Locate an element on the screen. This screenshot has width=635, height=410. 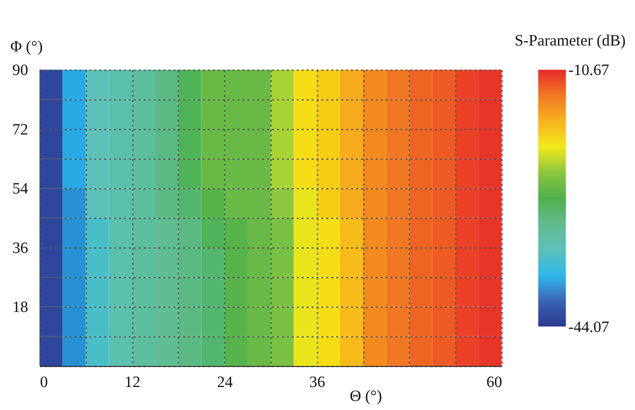
x-tick-label: 60 is located at coordinates (494, 383).